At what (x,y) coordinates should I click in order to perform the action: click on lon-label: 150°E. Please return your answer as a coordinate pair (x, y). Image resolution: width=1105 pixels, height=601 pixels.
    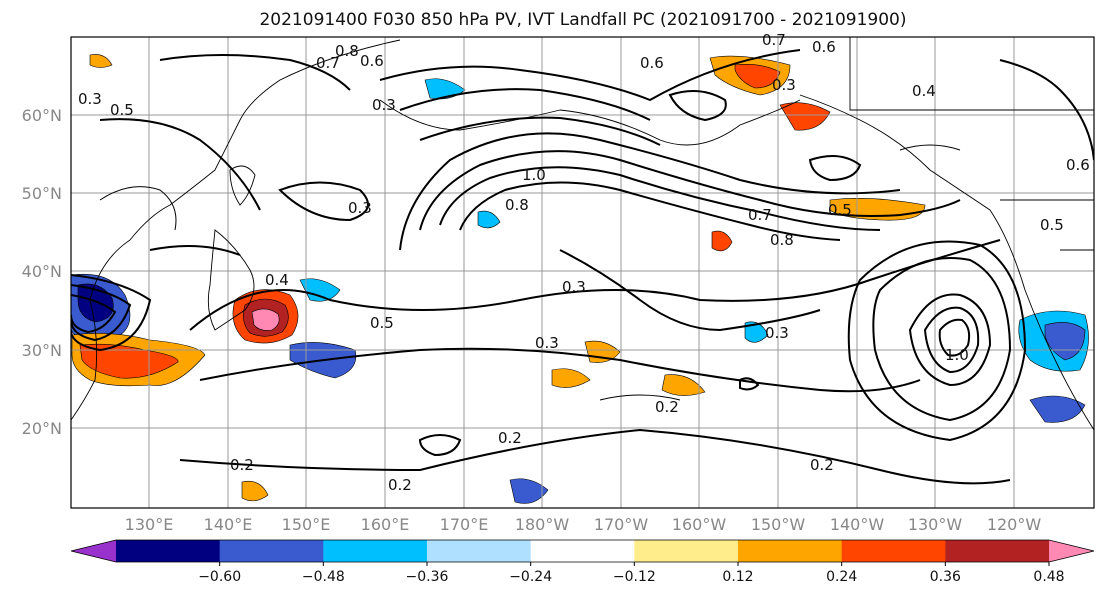
    Looking at the image, I should click on (306, 524).